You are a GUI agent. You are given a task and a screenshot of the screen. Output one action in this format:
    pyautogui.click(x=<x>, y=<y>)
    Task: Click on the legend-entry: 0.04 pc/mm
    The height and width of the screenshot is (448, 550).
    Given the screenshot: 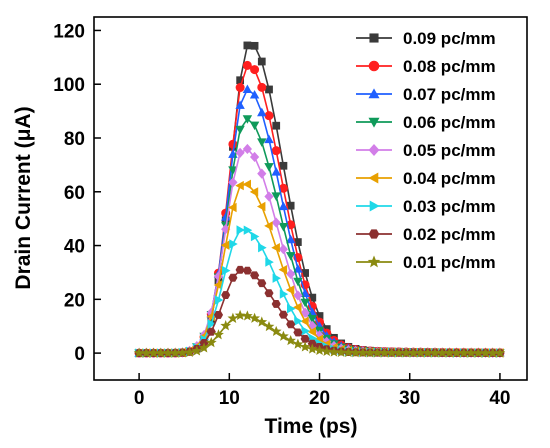 What is the action you would take?
    pyautogui.click(x=426, y=178)
    